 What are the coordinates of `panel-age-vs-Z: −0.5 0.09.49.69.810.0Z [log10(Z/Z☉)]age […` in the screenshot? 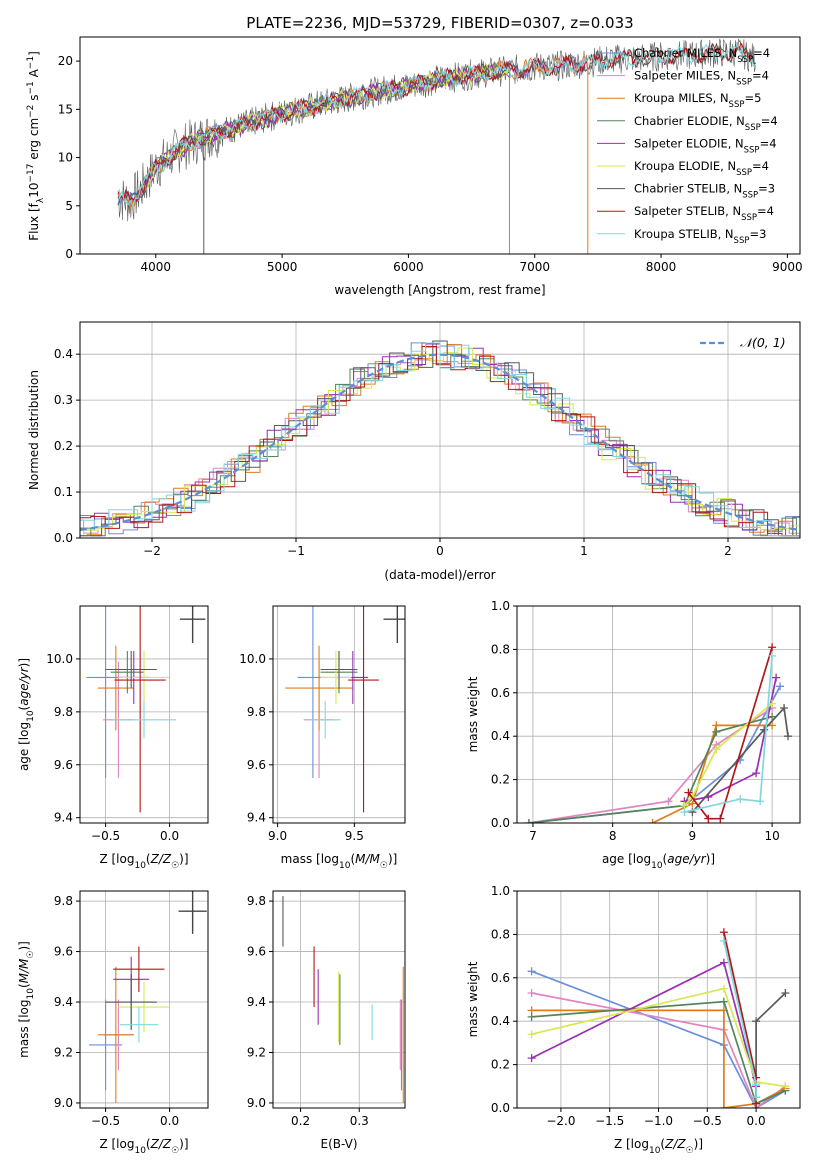 It's located at (113, 738).